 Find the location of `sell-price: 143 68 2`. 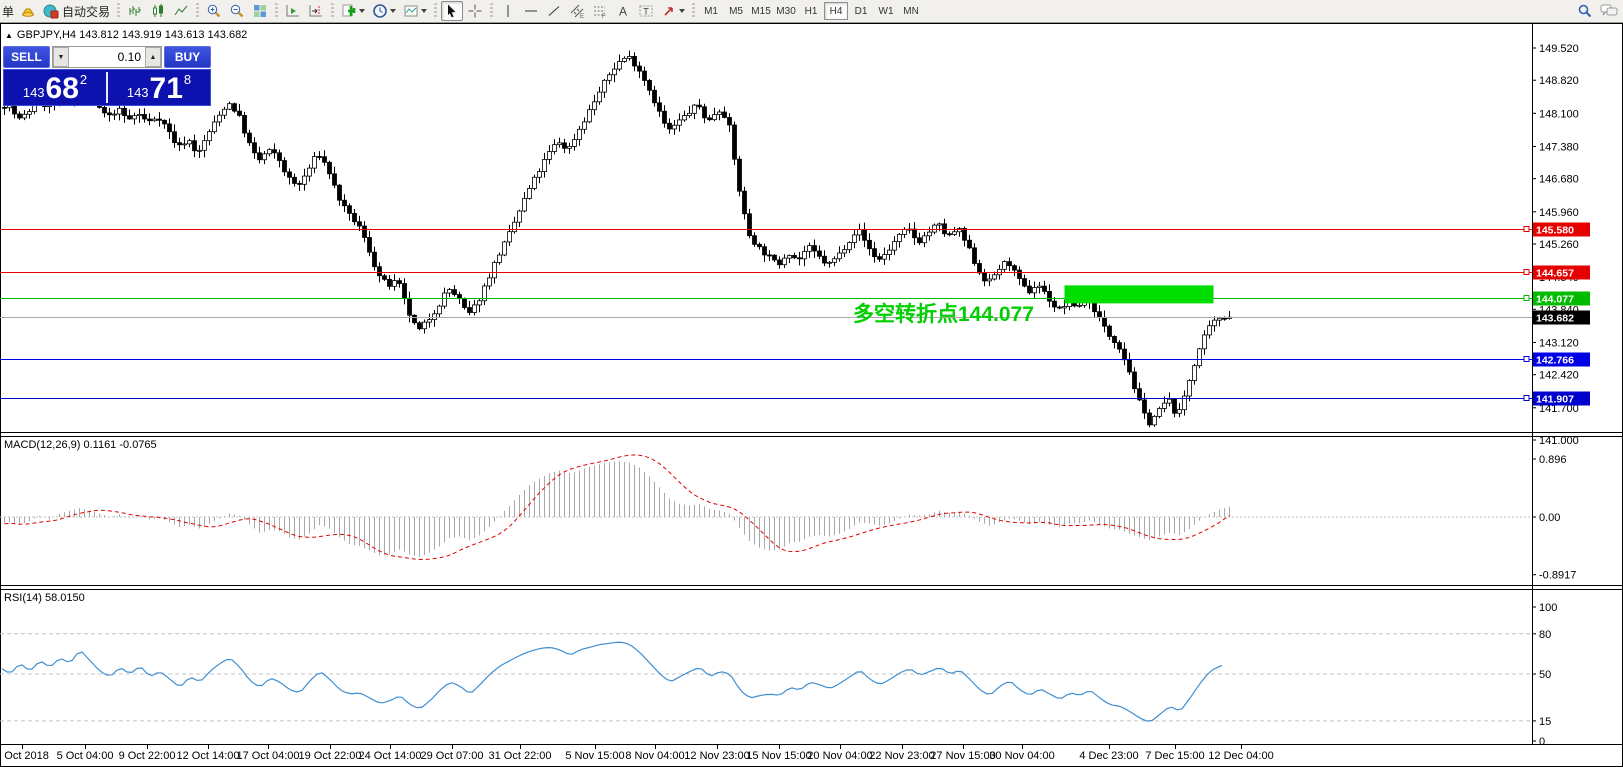

sell-price: 143 68 2 is located at coordinates (55, 88).